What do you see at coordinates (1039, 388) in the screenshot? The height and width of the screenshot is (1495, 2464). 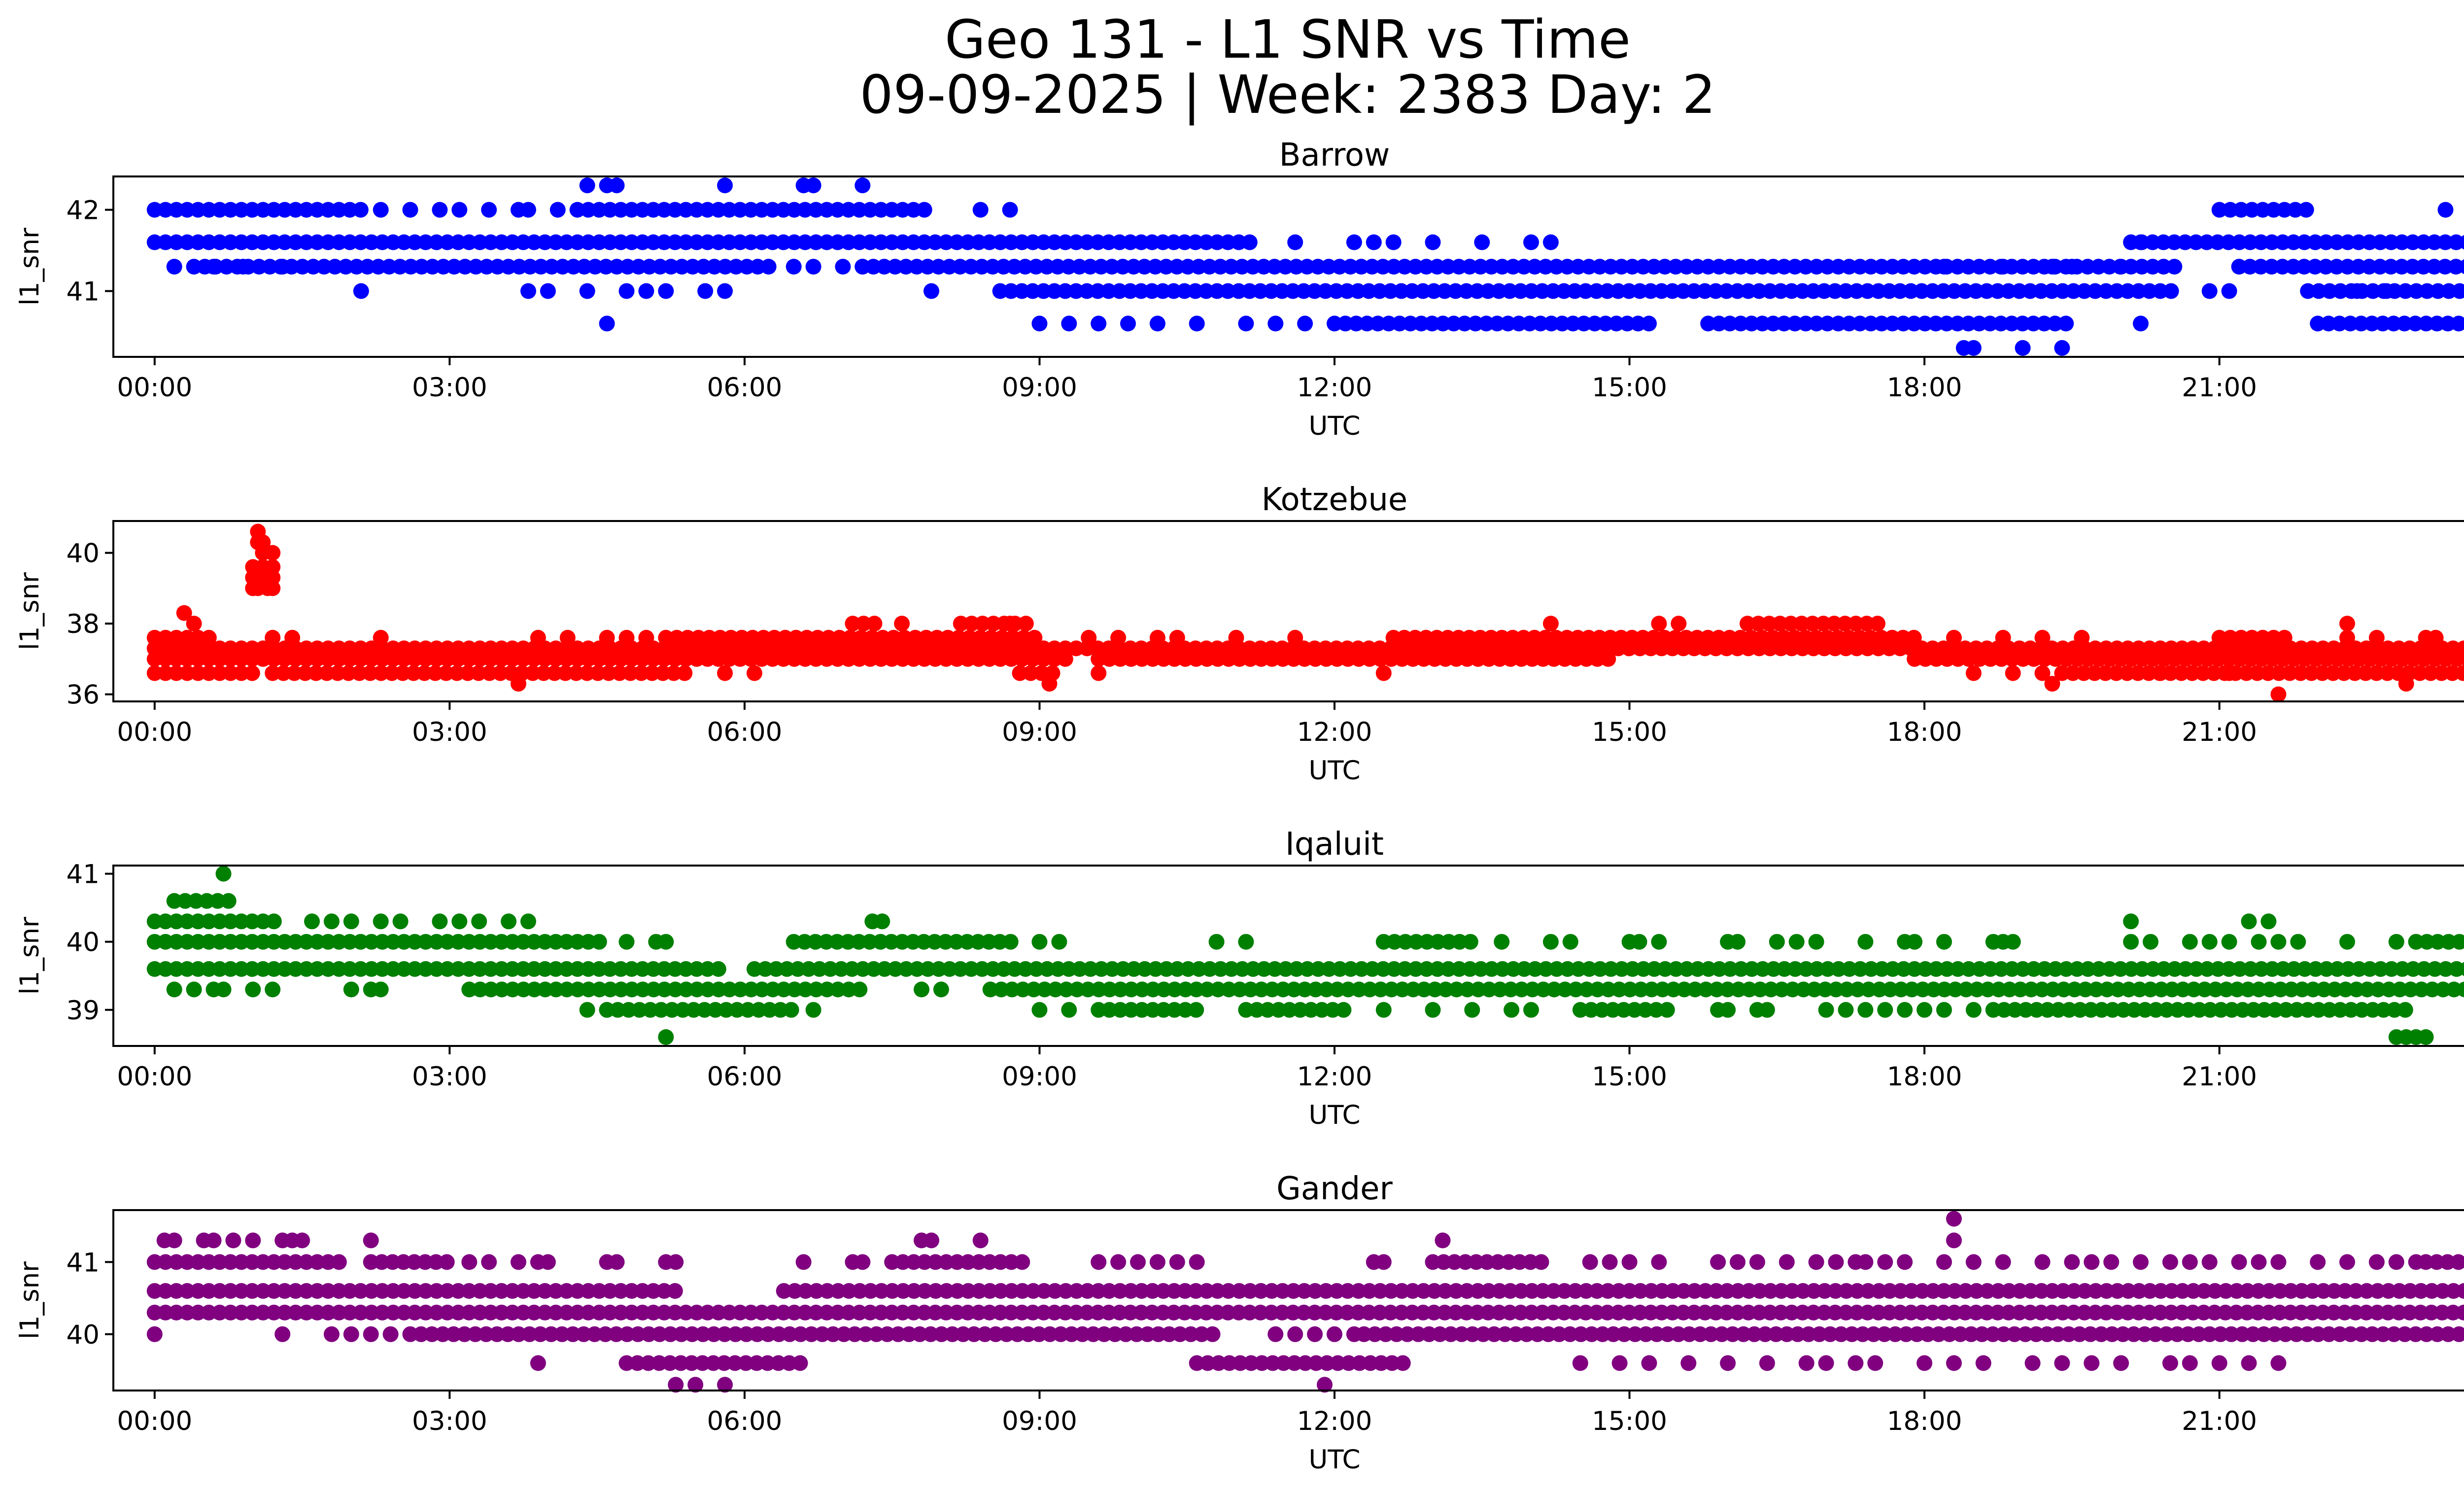 I see `x-tick-label: 09:00` at bounding box center [1039, 388].